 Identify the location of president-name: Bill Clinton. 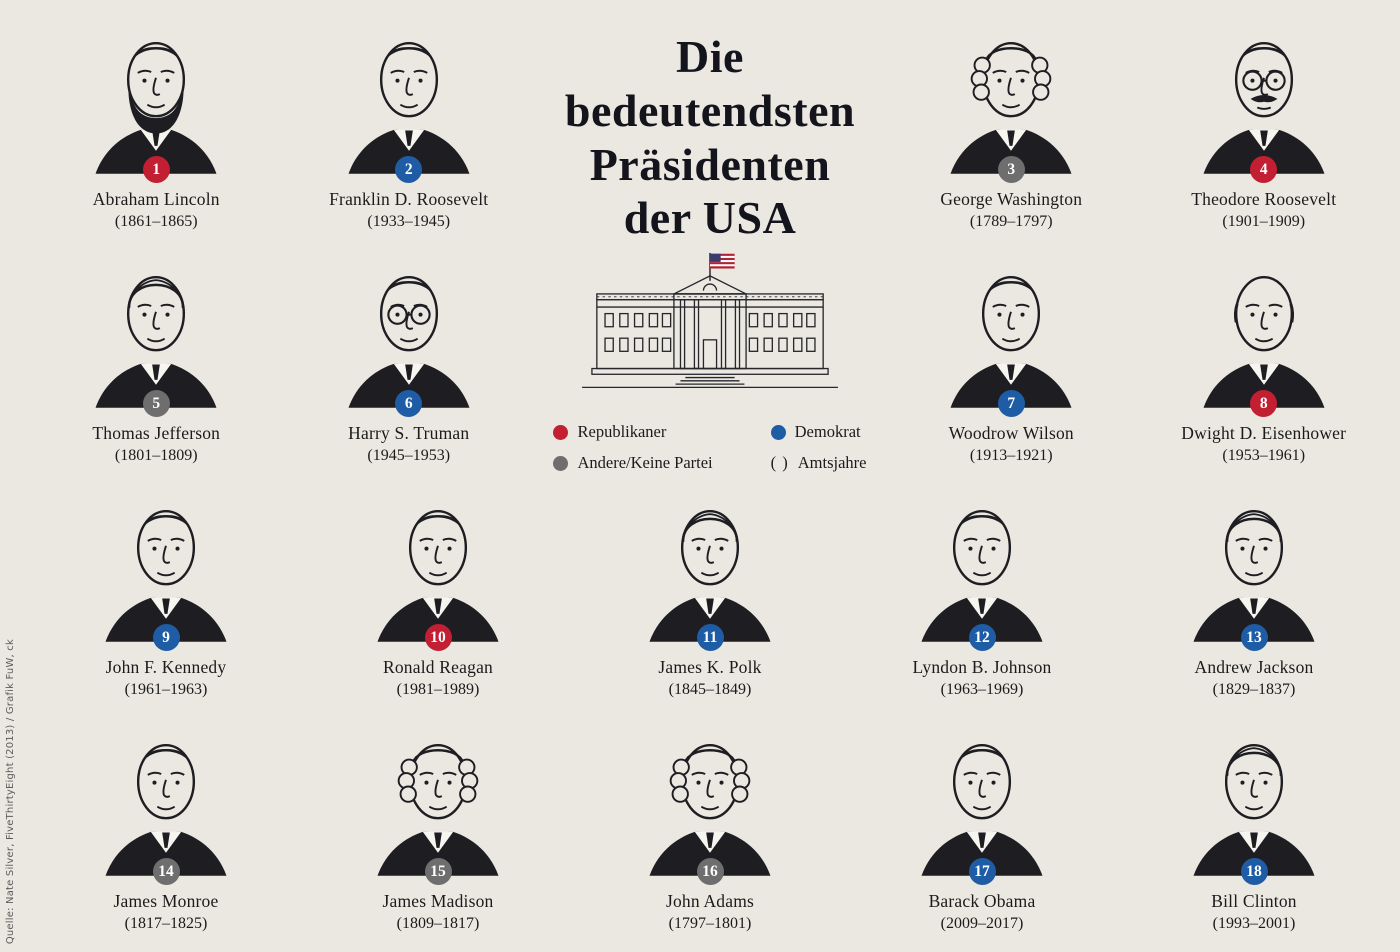
(1254, 901).